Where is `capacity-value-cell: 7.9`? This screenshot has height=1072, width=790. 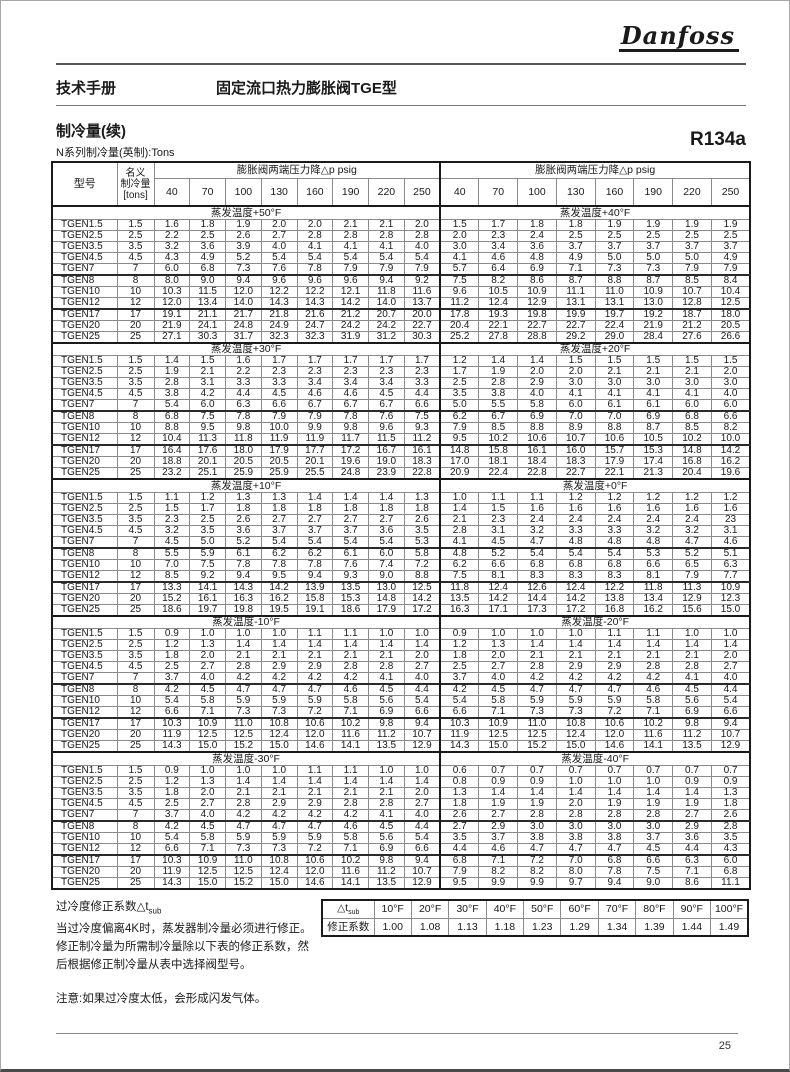
capacity-value-cell: 7.9 is located at coordinates (386, 268).